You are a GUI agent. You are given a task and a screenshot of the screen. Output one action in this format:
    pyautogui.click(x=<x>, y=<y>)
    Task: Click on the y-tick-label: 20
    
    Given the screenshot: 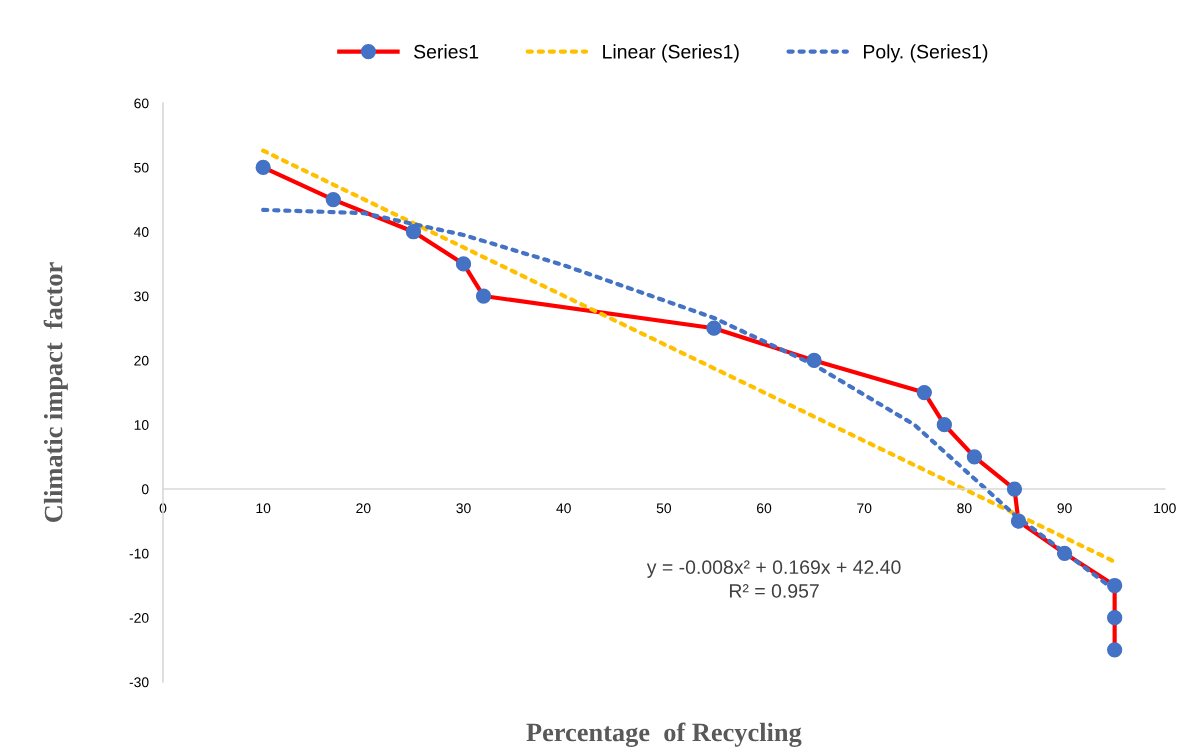 What is the action you would take?
    pyautogui.click(x=141, y=360)
    